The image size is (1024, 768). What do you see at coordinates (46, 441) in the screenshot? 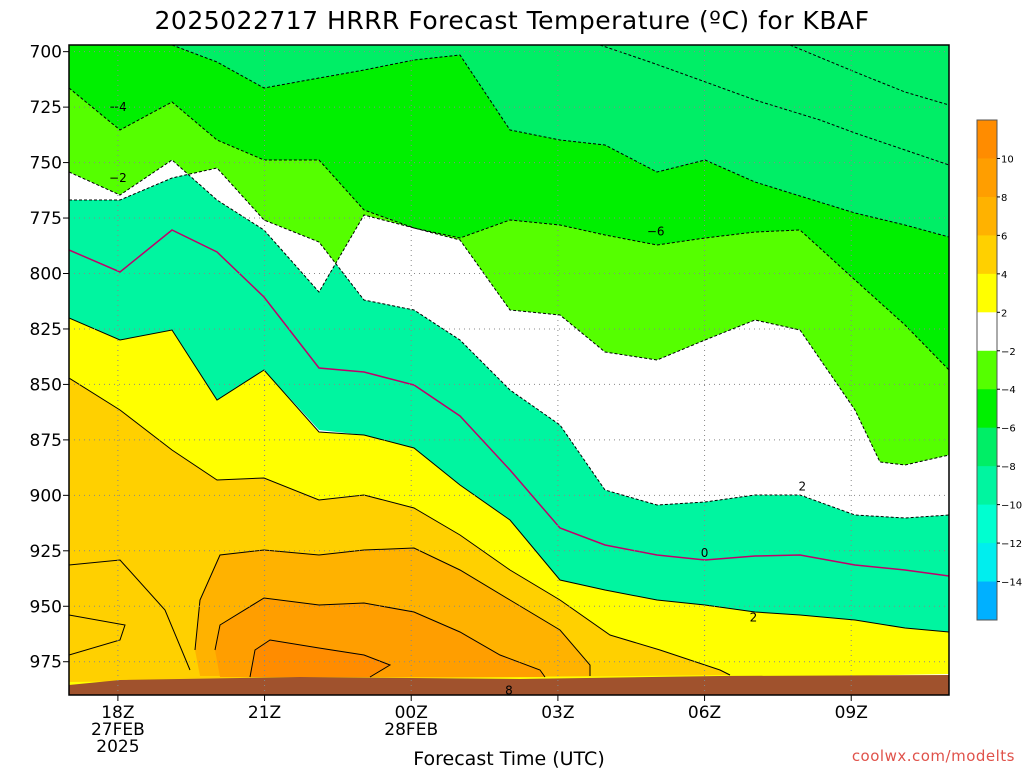
I see `y-tick-label: 875` at bounding box center [46, 441].